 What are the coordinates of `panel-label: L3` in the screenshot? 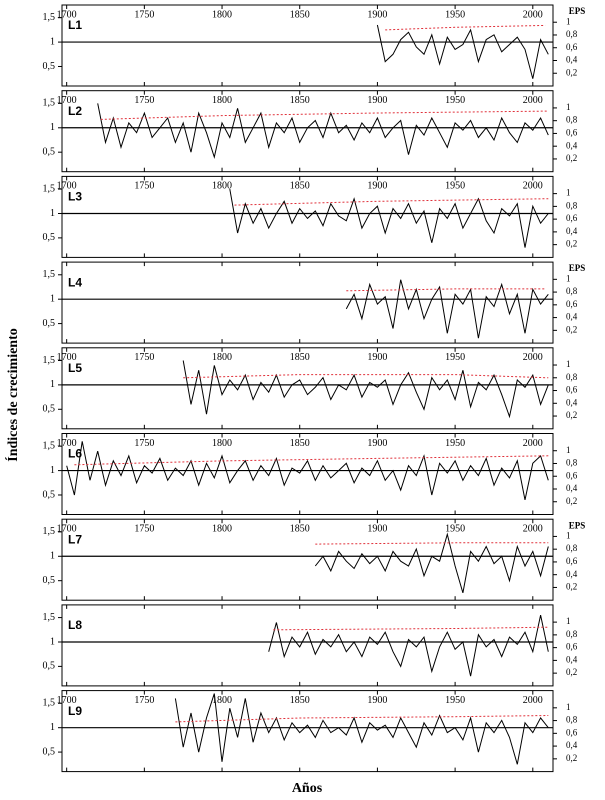 It's located at (75, 197).